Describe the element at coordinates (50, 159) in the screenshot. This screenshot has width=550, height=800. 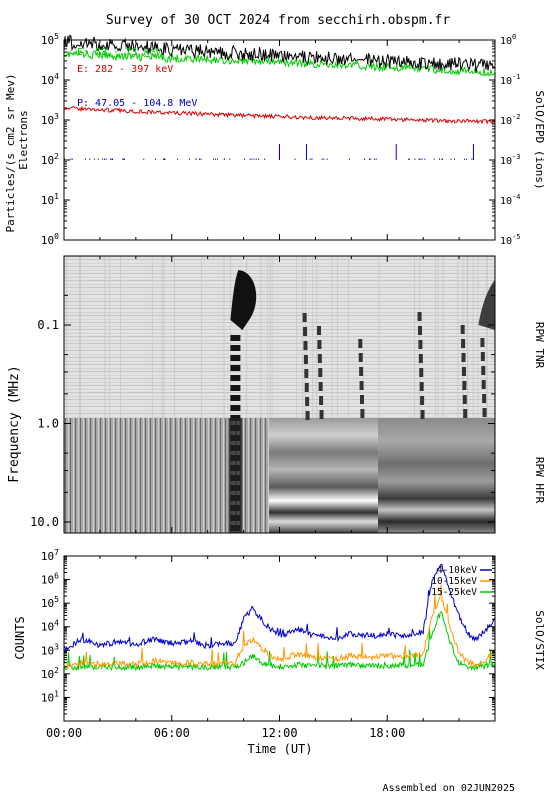
I see `epd-left-tick-label: 10²` at that location.